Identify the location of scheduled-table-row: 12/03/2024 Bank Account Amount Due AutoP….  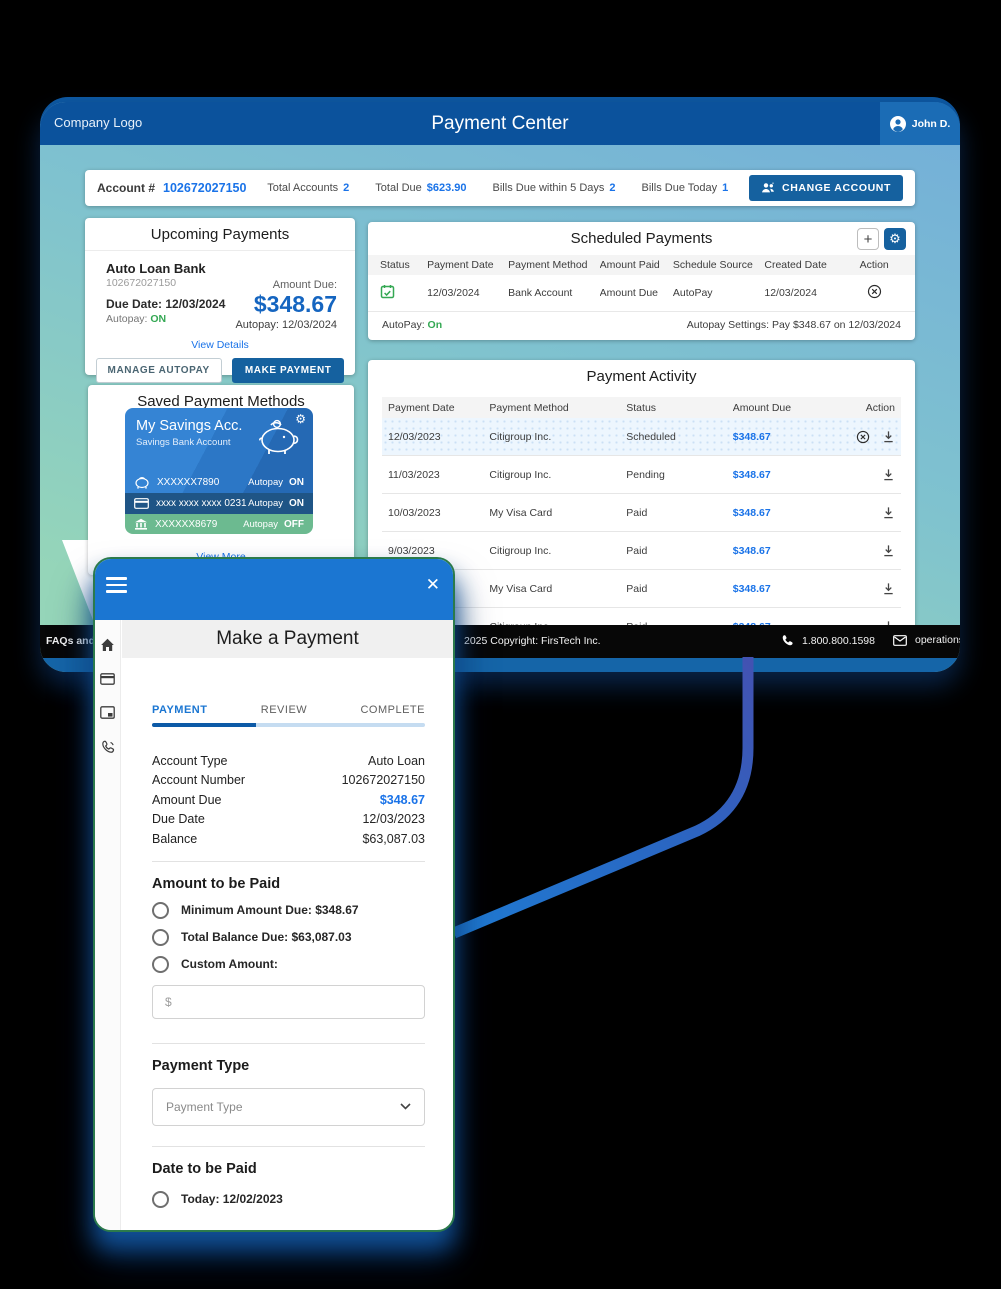
(641, 293).